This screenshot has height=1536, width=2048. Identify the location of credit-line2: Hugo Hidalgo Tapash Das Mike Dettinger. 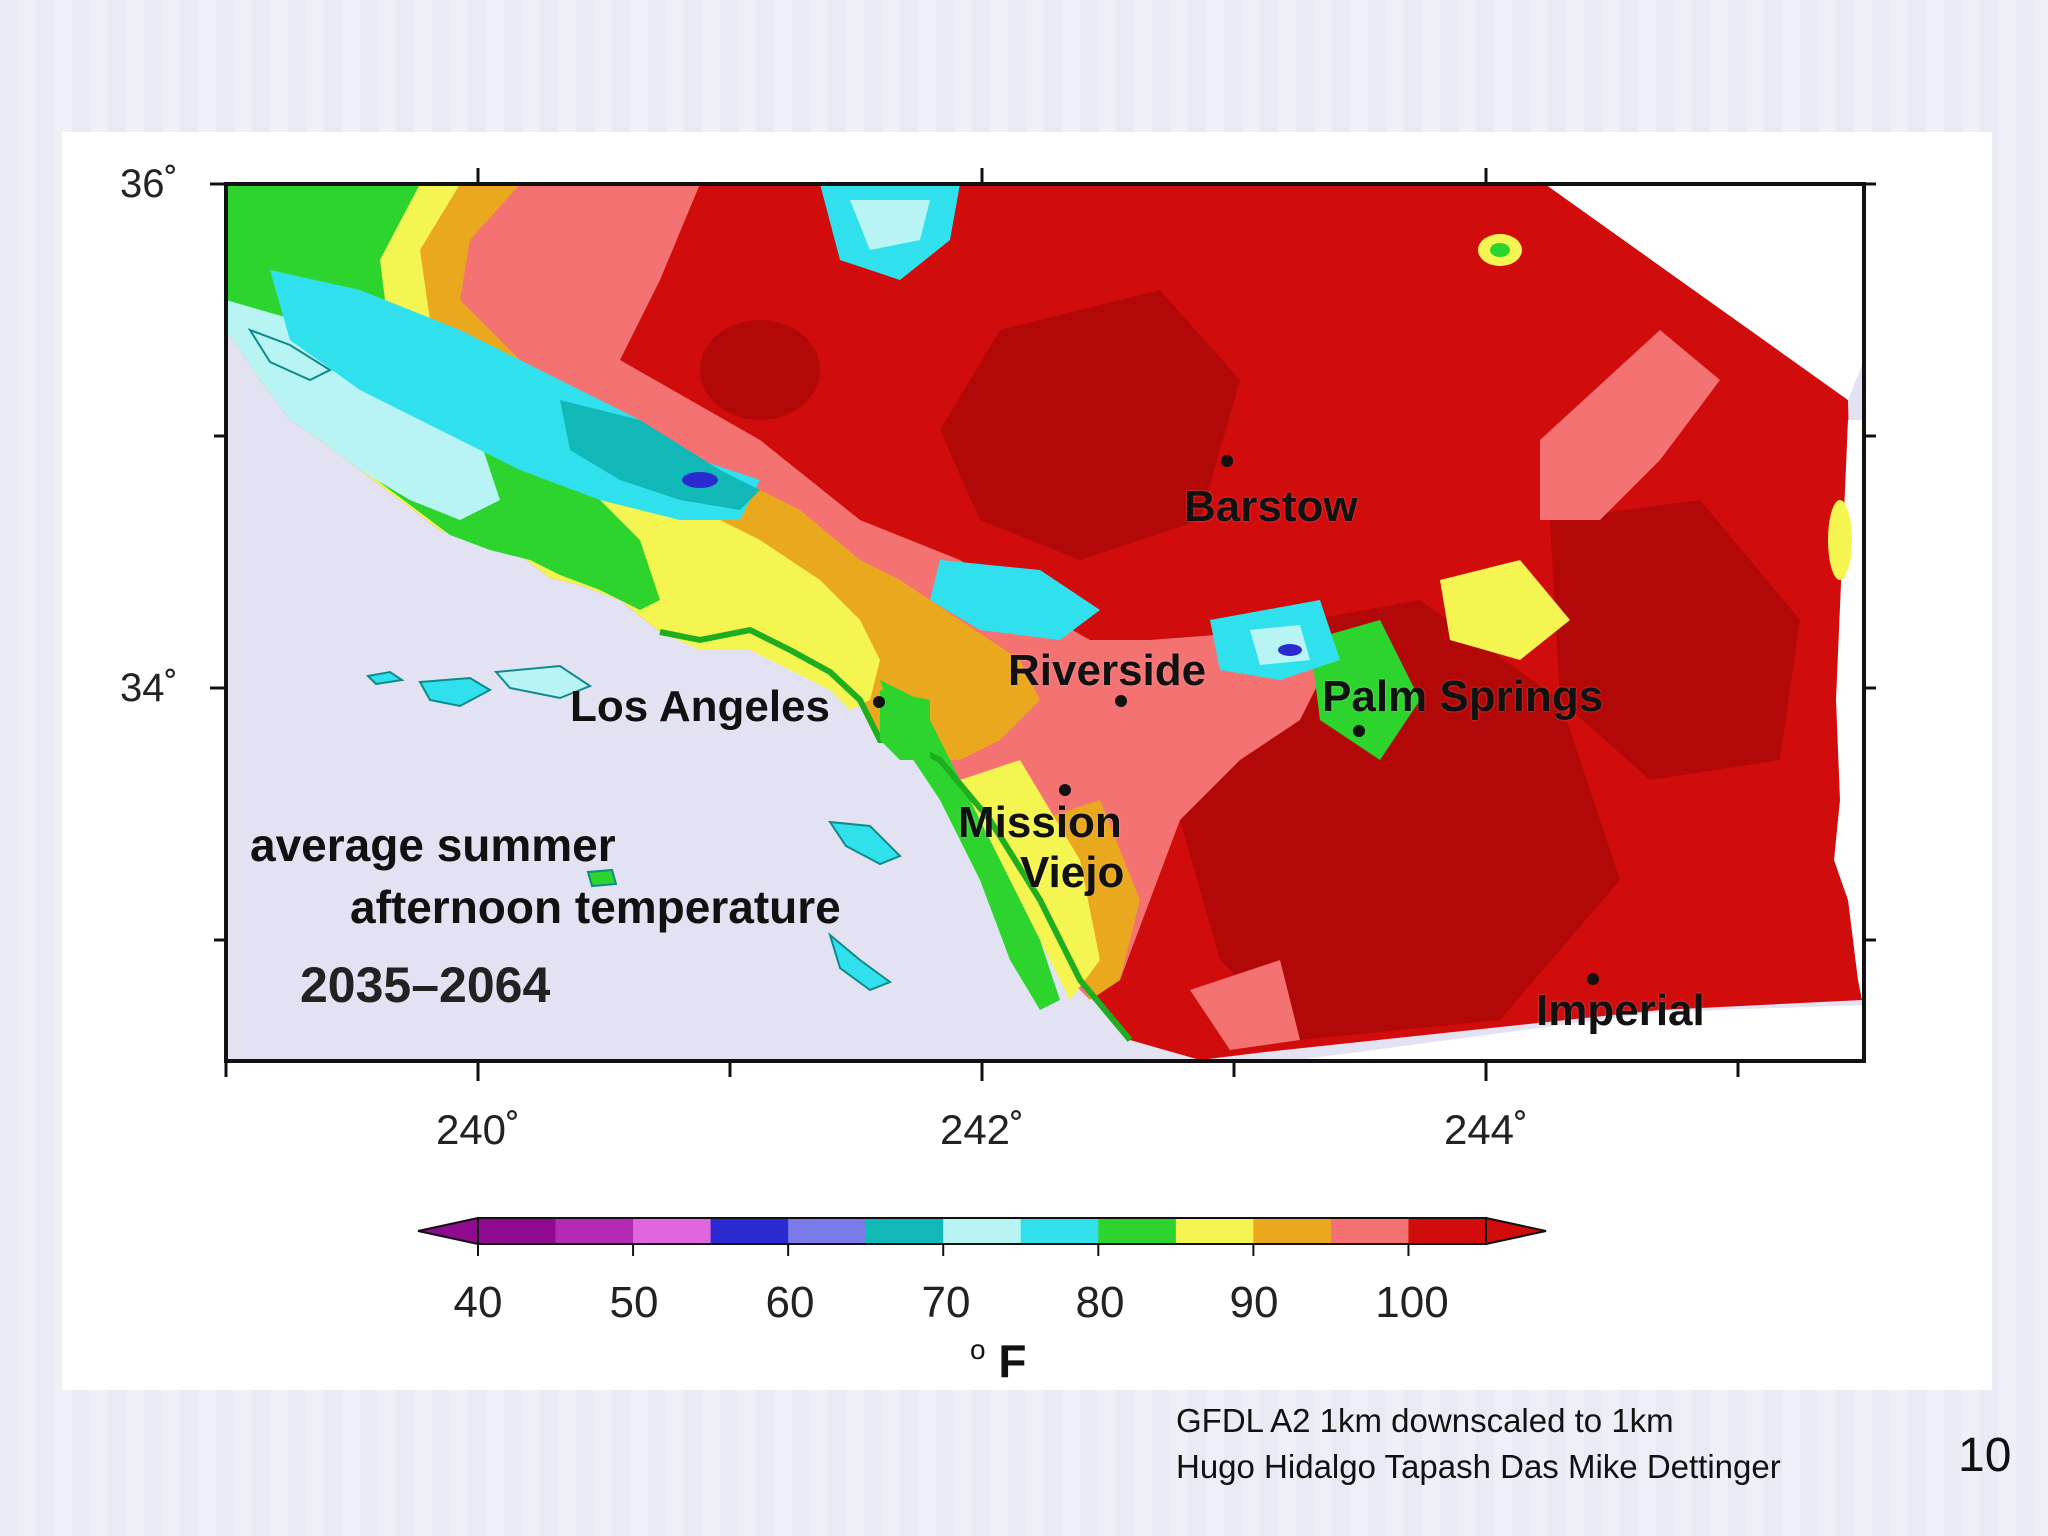
(1478, 1466).